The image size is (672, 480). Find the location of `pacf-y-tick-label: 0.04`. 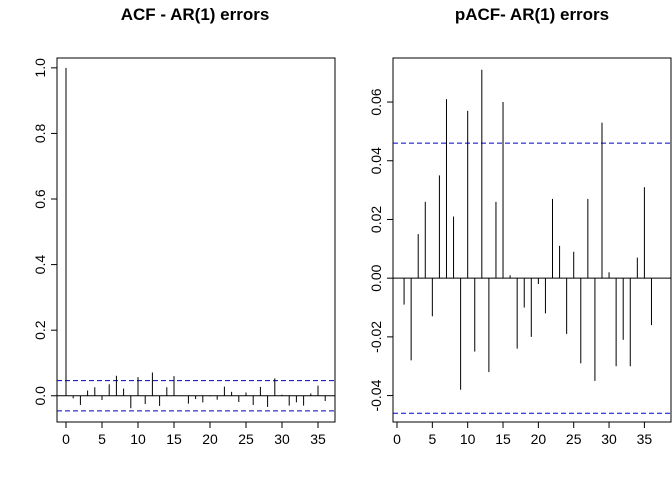

pacf-y-tick-label: 0.04 is located at coordinates (376, 160).